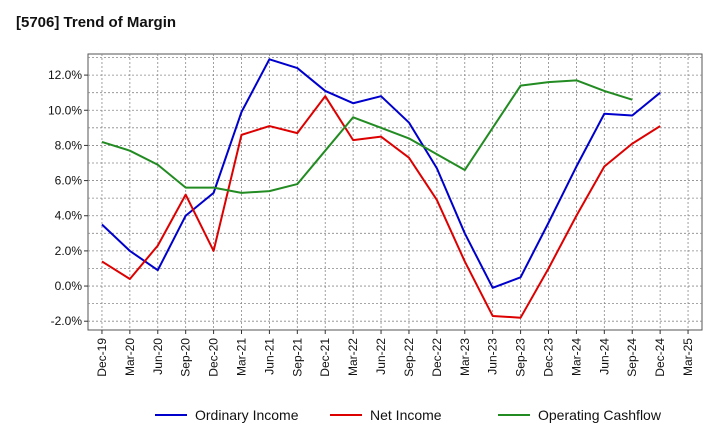 This screenshot has width=720, height=440. What do you see at coordinates (465, 357) in the screenshot?
I see `x-tick-label: Mar-23` at bounding box center [465, 357].